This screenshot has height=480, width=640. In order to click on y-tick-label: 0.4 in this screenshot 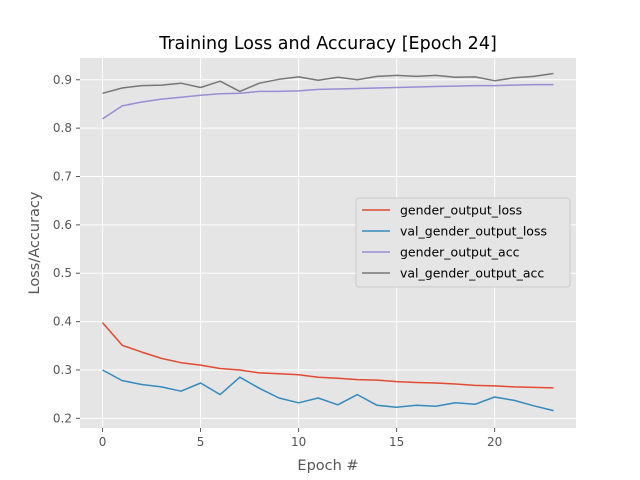, I will do `click(62, 322)`.